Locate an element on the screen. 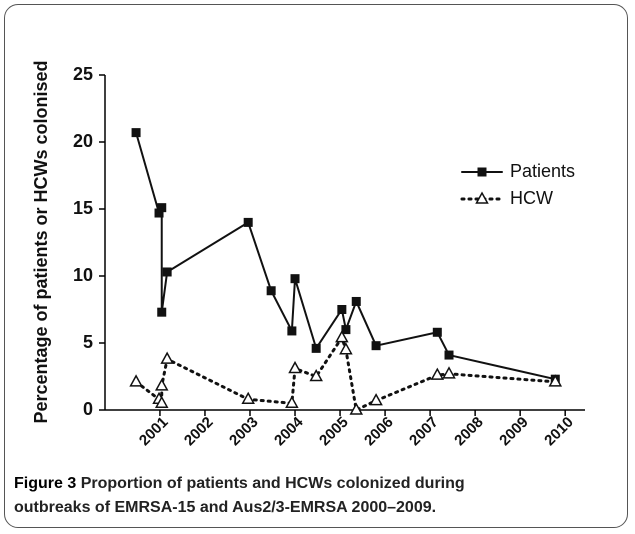 The image size is (635, 534). series-line is located at coordinates (345, 373).